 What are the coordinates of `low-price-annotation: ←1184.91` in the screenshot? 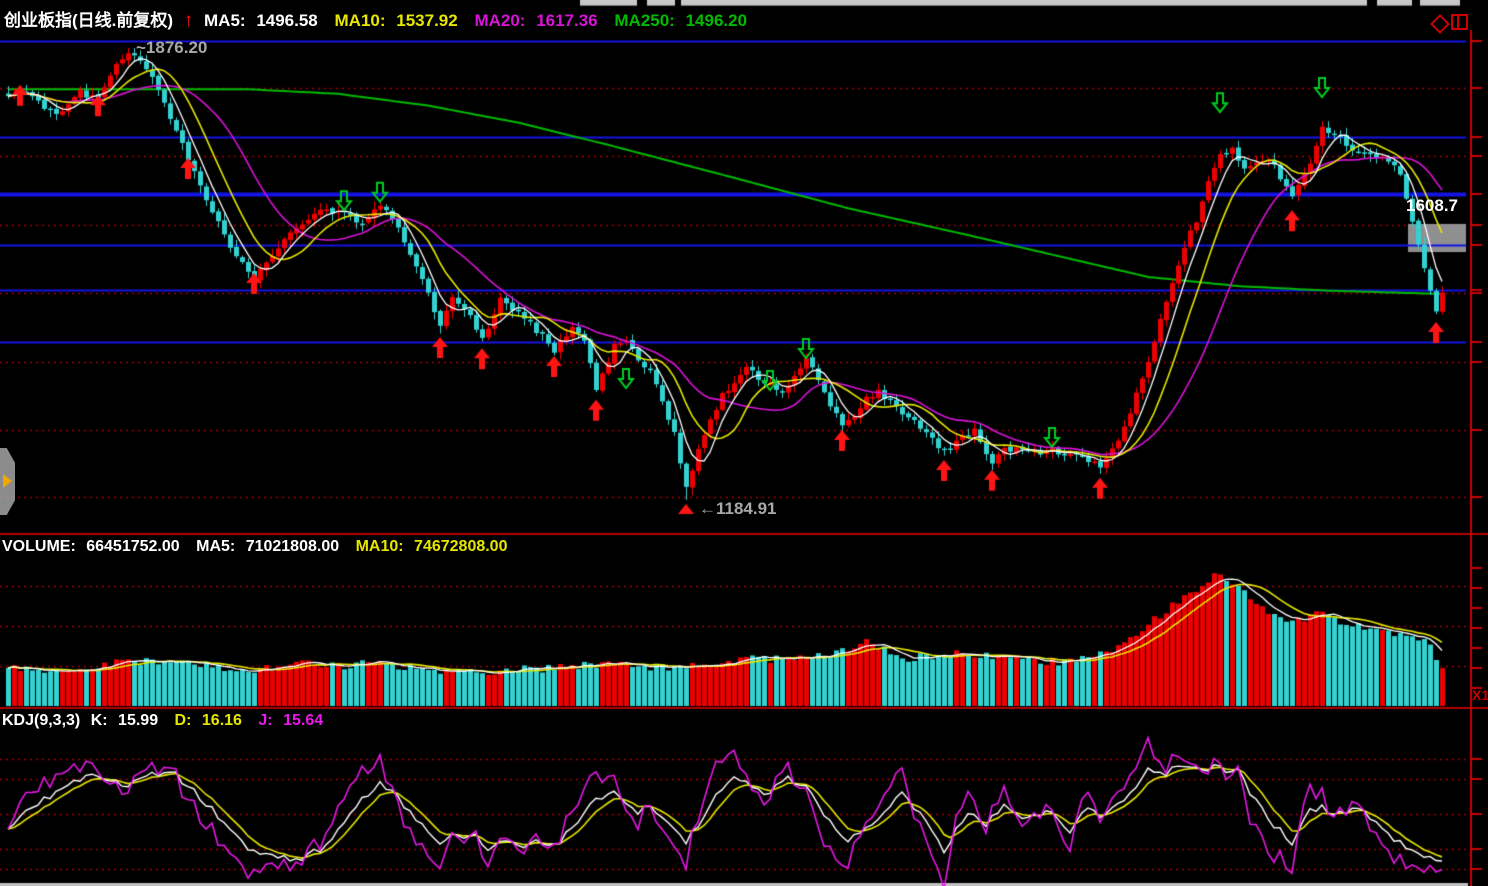 It's located at (738, 508).